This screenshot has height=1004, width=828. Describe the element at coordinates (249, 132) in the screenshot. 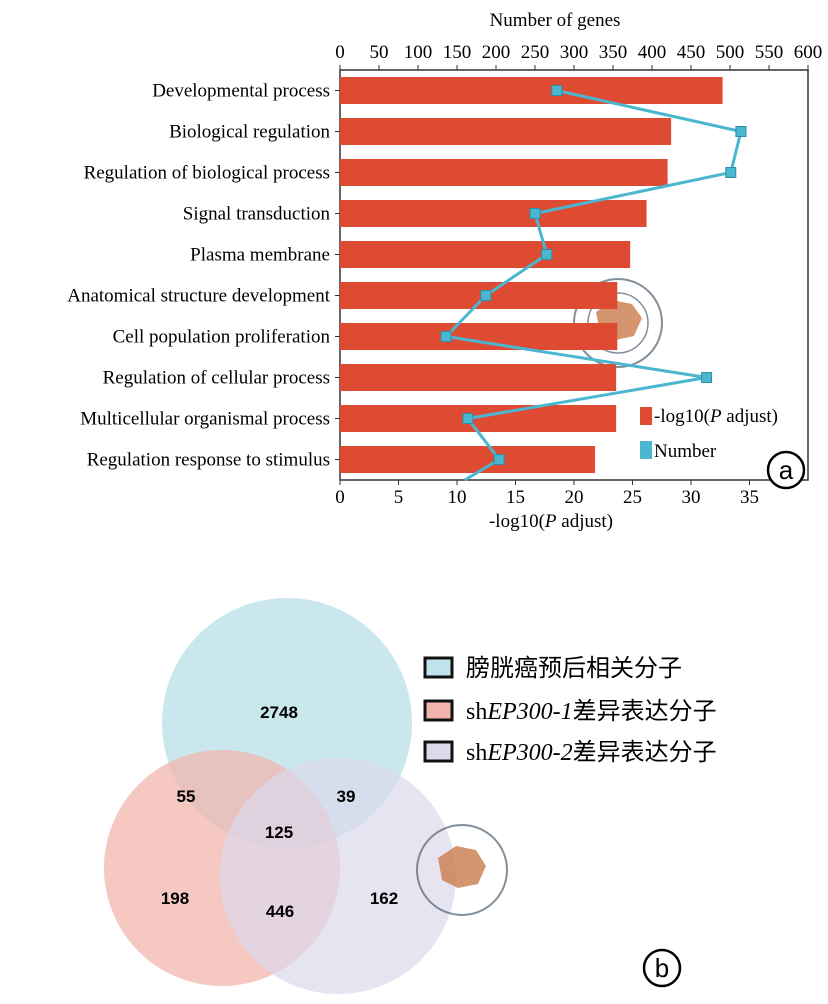

I see `category-label: Biological regulation` at that location.